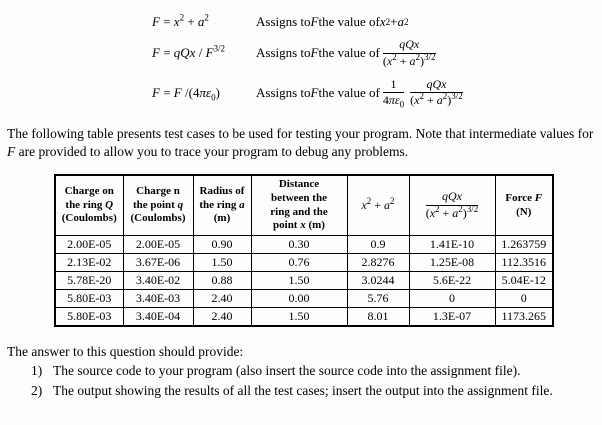  What do you see at coordinates (158, 317) in the screenshot?
I see `table-cell: 3.40E-04` at bounding box center [158, 317].